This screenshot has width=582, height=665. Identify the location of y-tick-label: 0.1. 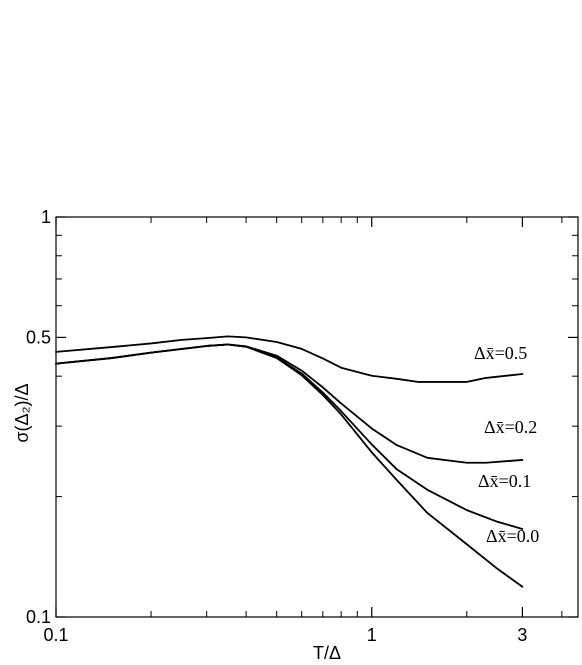
(38, 617).